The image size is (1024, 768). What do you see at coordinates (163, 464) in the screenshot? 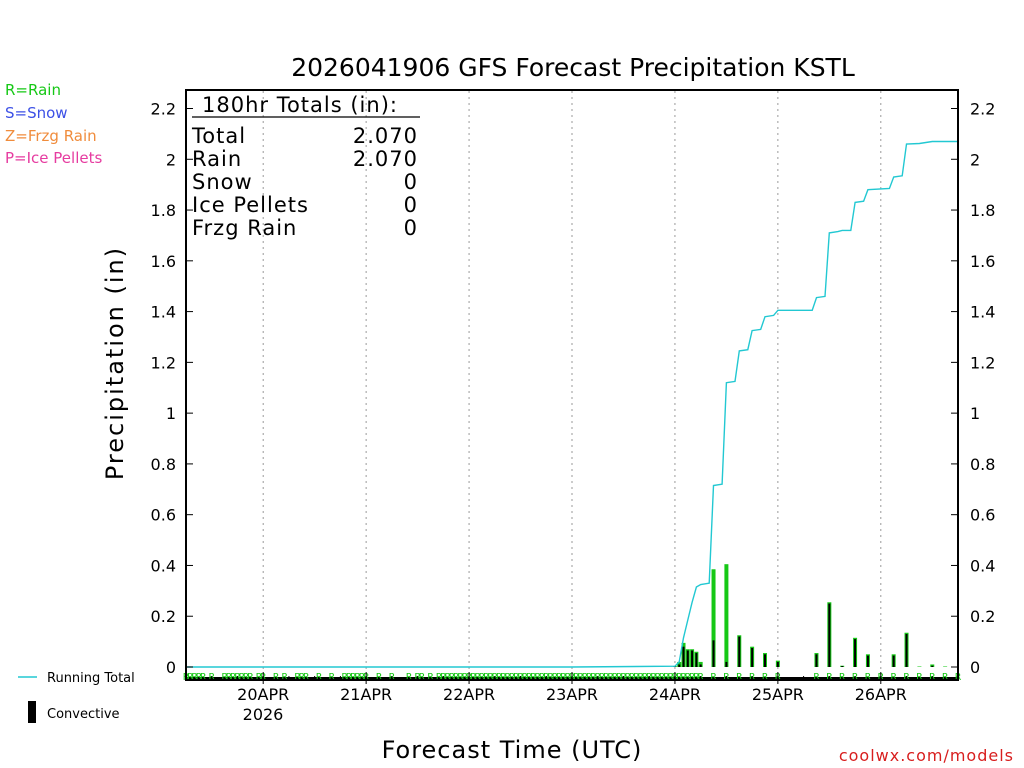
I see `y-tick-label-left: 0.8` at bounding box center [163, 464].